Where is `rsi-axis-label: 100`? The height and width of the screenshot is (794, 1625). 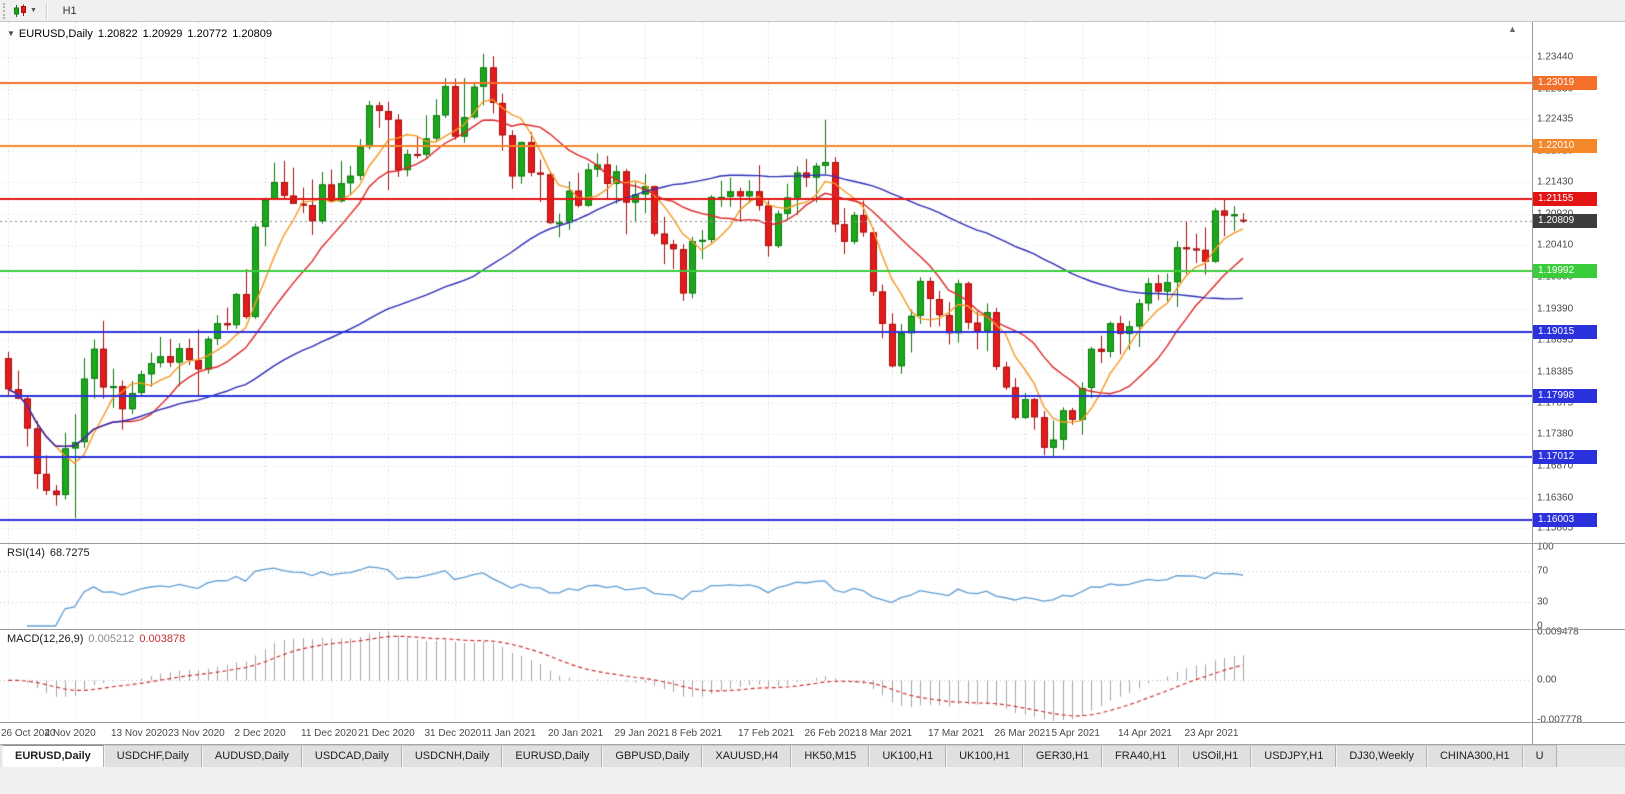
rsi-axis-label: 100 is located at coordinates (1545, 547).